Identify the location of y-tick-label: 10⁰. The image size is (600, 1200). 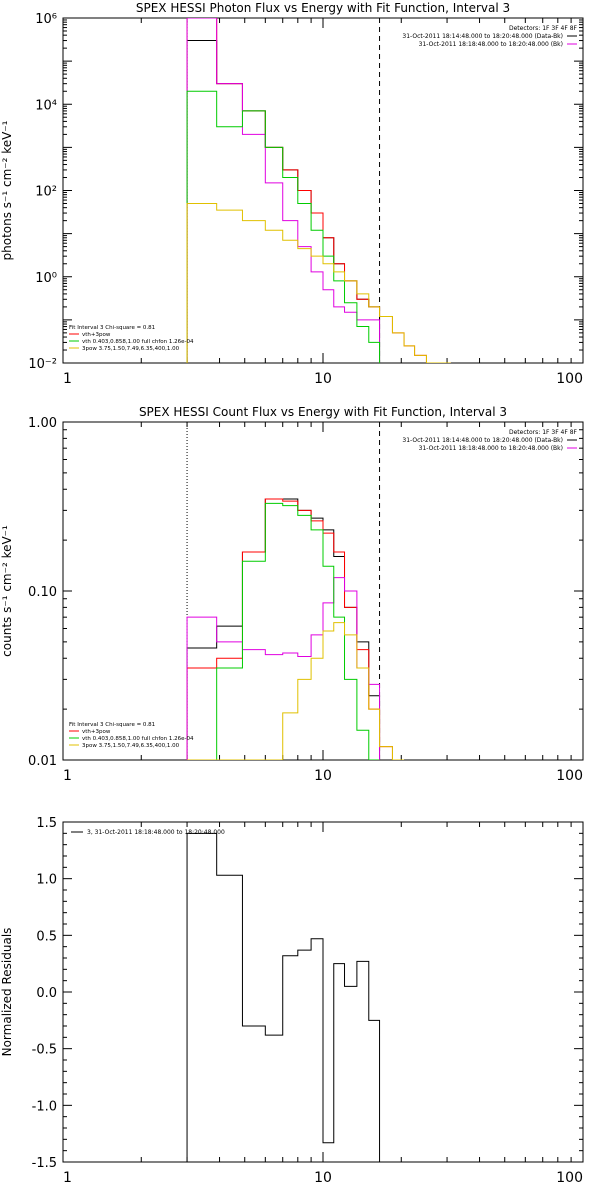
(46, 278).